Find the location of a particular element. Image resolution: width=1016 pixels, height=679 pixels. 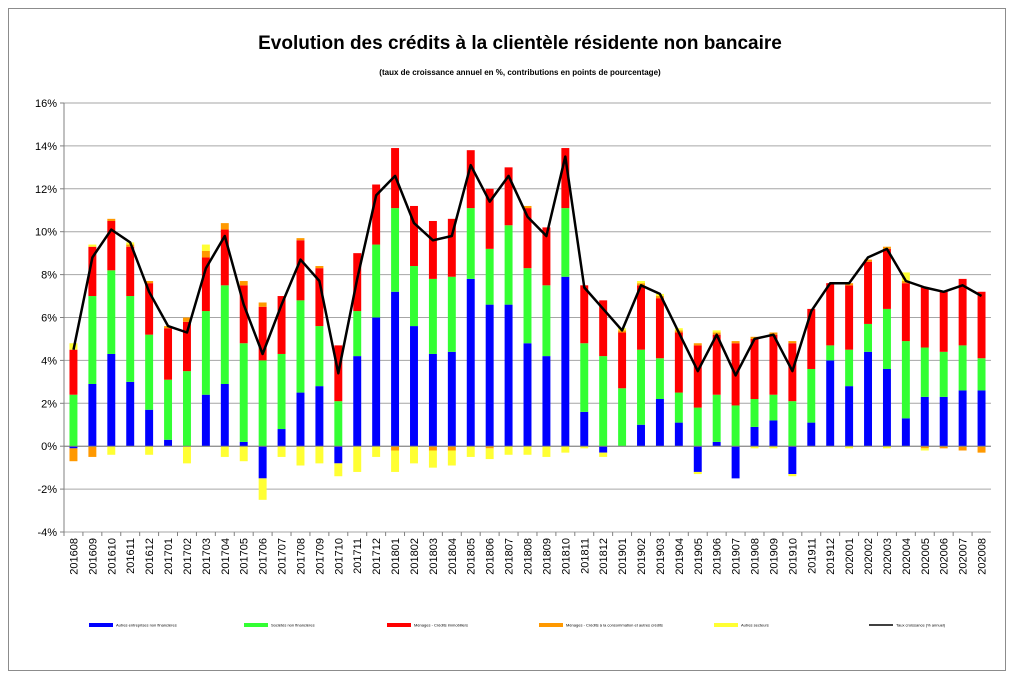

x-tick-label: 201802 is located at coordinates (415, 556).